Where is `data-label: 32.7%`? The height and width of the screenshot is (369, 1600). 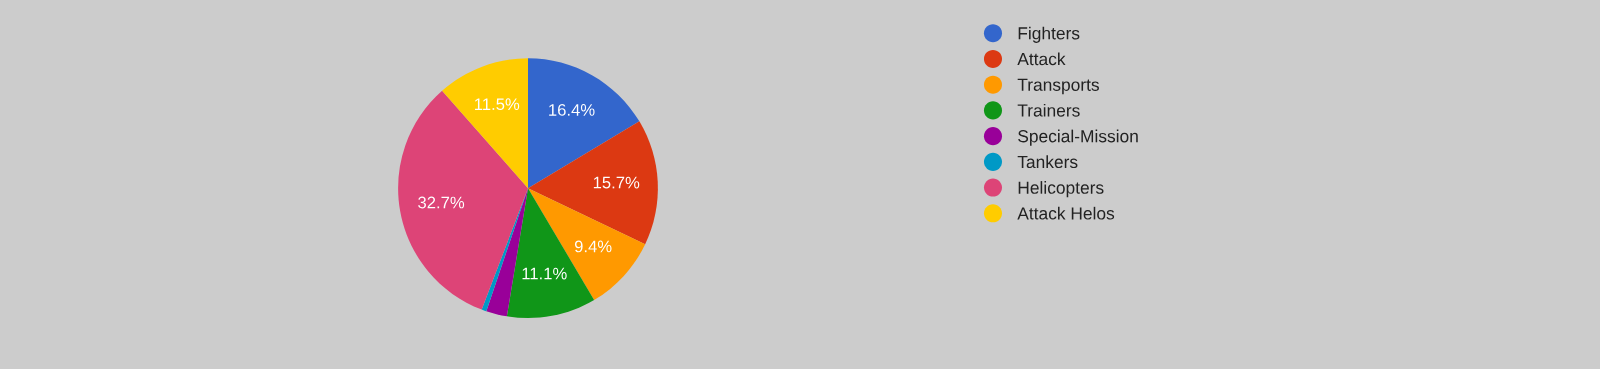 data-label: 32.7% is located at coordinates (441, 202).